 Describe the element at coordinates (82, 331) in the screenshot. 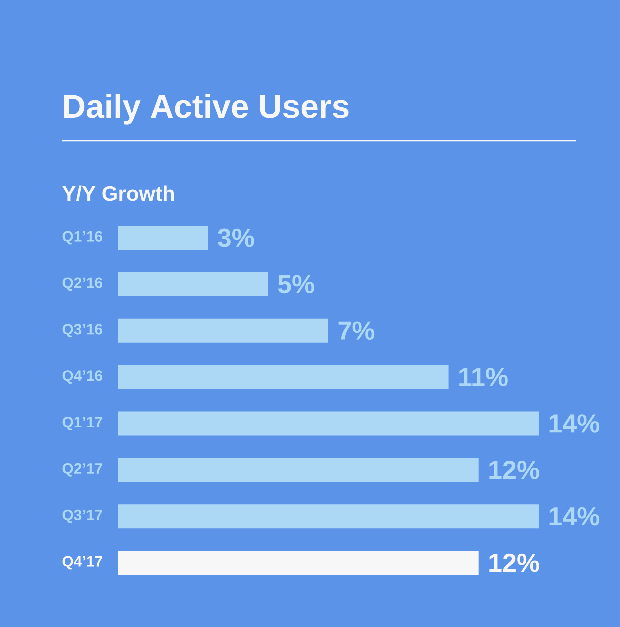

I see `y-tick-label: Q3’16` at that location.